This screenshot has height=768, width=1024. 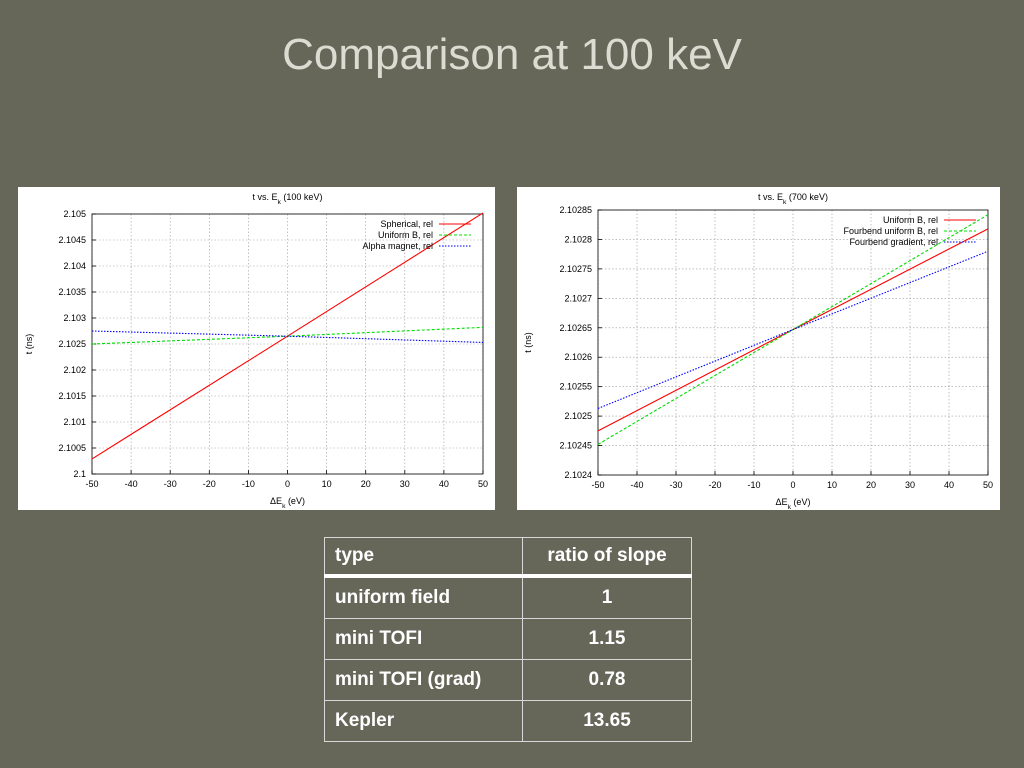 I want to click on y-tick-label: 2.105, so click(x=74, y=214).